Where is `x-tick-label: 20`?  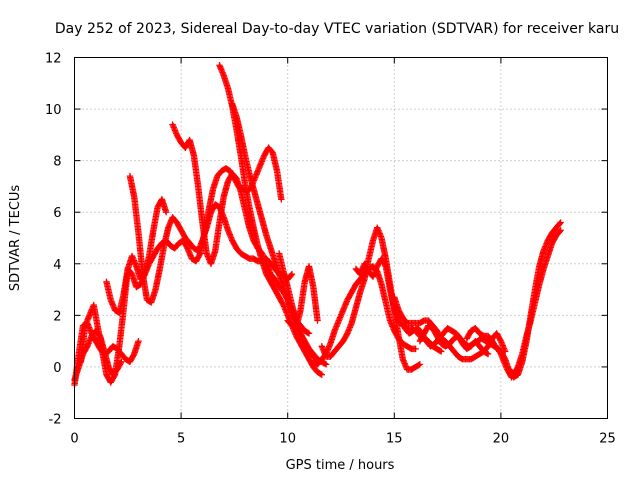
x-tick-label: 20 is located at coordinates (501, 439).